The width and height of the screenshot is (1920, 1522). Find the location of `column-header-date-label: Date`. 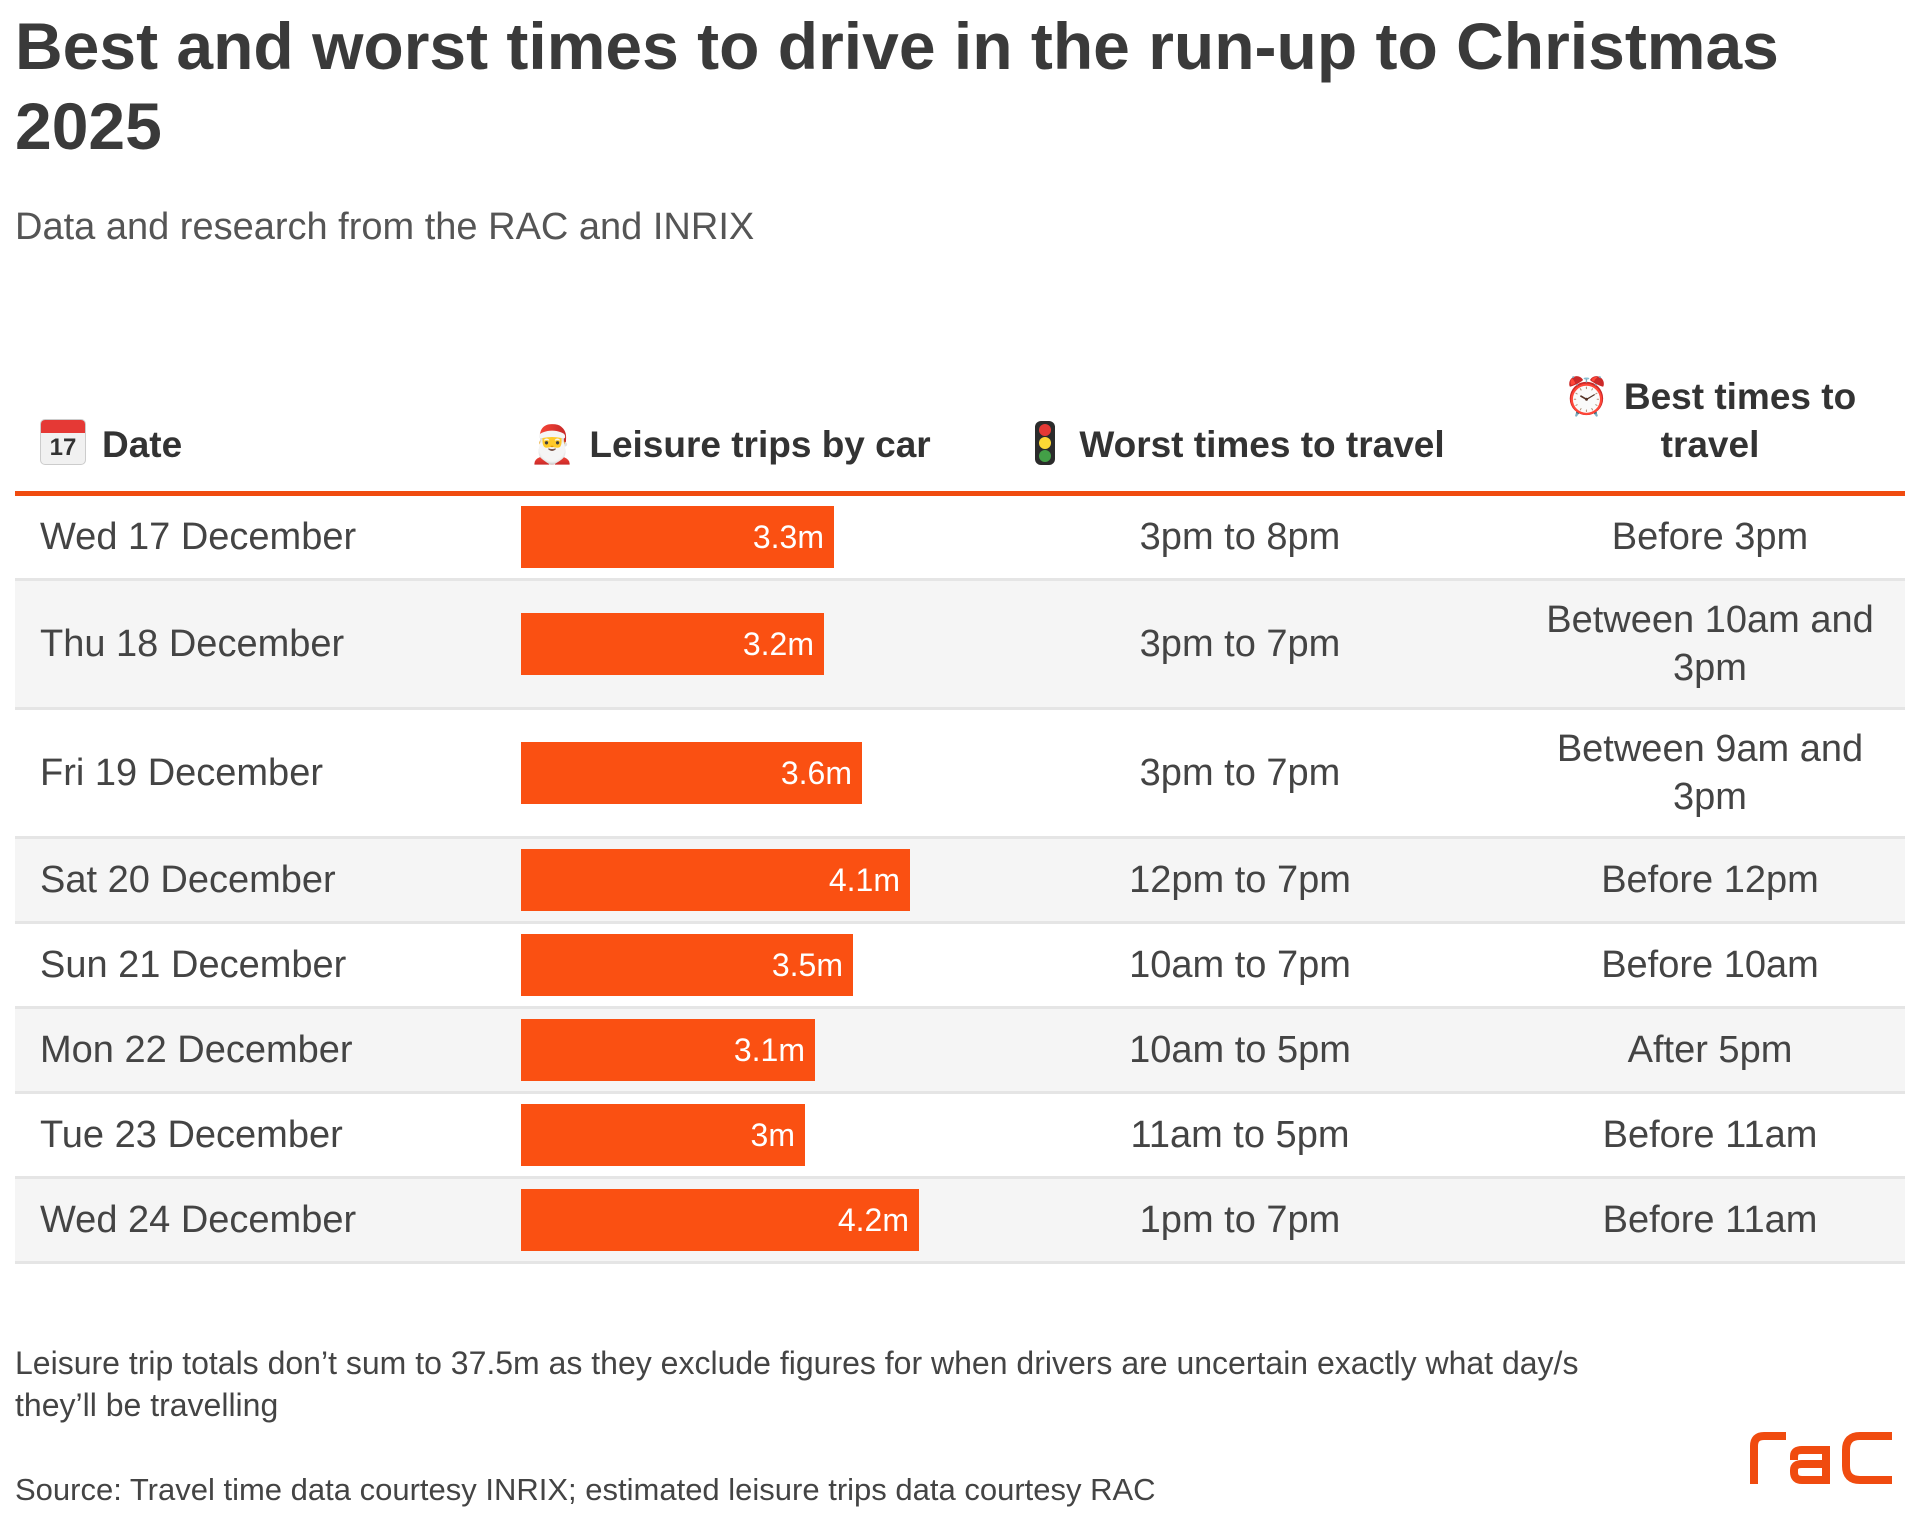

column-header-date-label: Date is located at coordinates (142, 444).